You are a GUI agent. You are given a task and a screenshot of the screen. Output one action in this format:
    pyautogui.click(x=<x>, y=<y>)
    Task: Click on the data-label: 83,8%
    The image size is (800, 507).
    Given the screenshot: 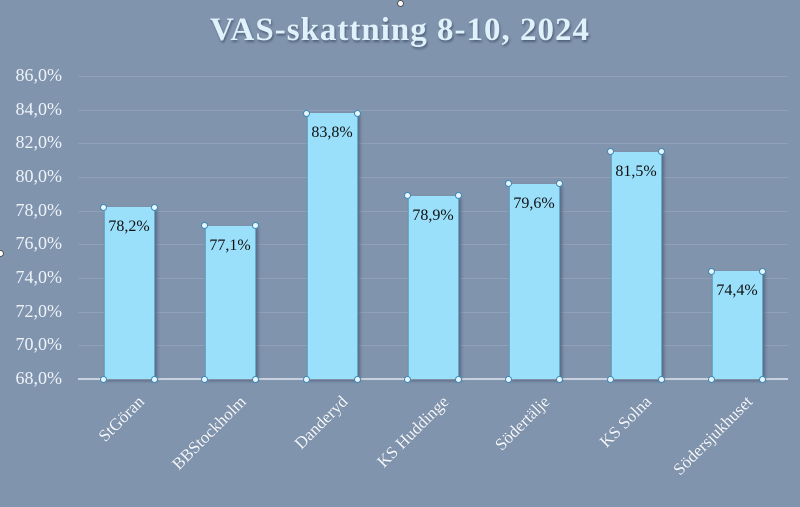 What is the action you would take?
    pyautogui.click(x=332, y=133)
    